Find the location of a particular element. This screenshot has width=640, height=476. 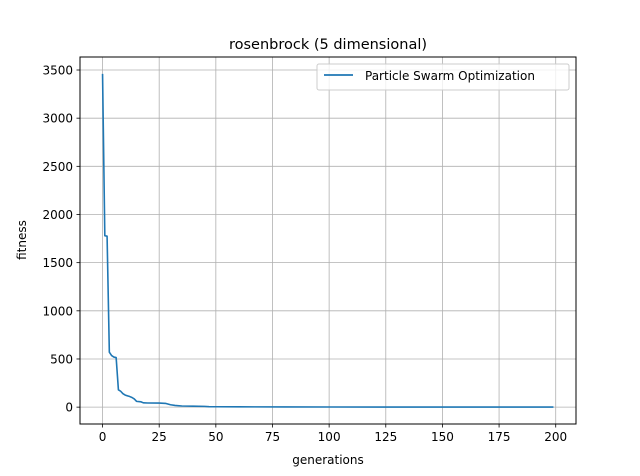

x-tick-label: 200 is located at coordinates (555, 437).